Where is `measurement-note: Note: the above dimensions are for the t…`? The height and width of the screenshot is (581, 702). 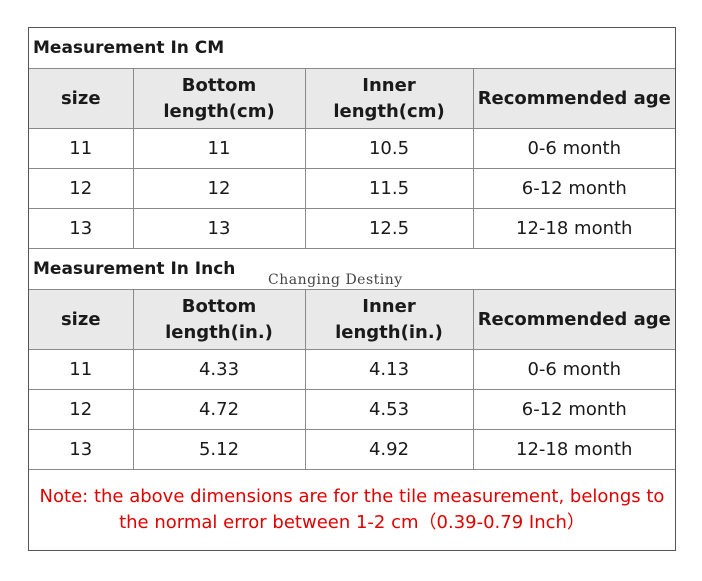
measurement-note: Note: the above dimensions are for the t… is located at coordinates (352, 509).